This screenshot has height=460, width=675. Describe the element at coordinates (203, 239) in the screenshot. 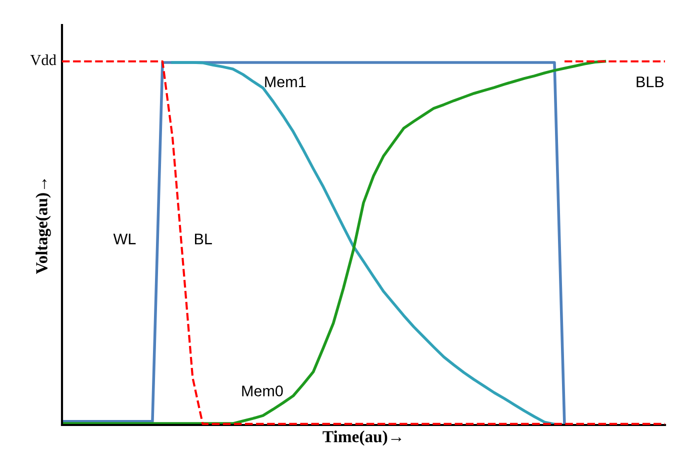

I see `series-label: BL` at that location.